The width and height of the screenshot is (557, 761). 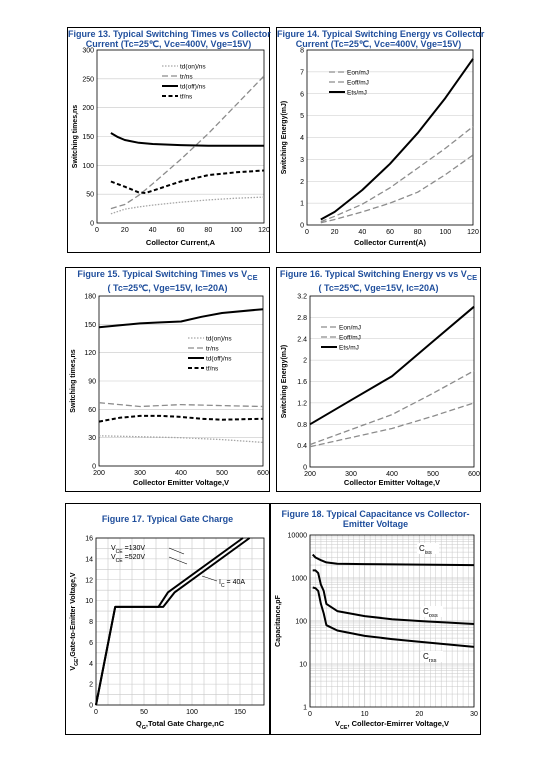 What do you see at coordinates (302, 138) in the screenshot?
I see `y-tick-label: 4` at bounding box center [302, 138].